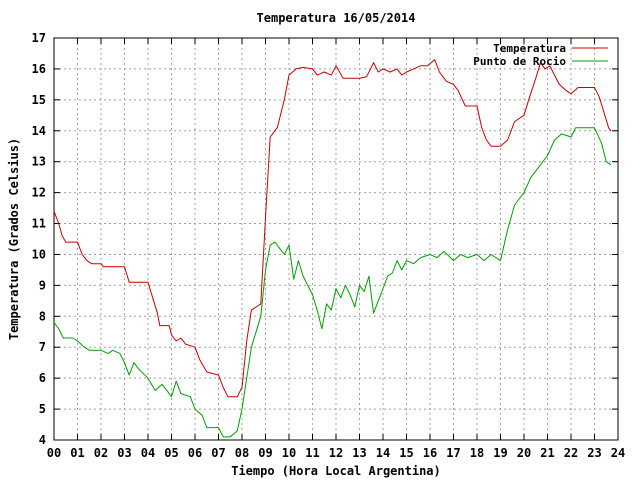 The width and height of the screenshot is (640, 480). What do you see at coordinates (39, 38) in the screenshot?
I see `y-tick-label-17: 17` at bounding box center [39, 38].